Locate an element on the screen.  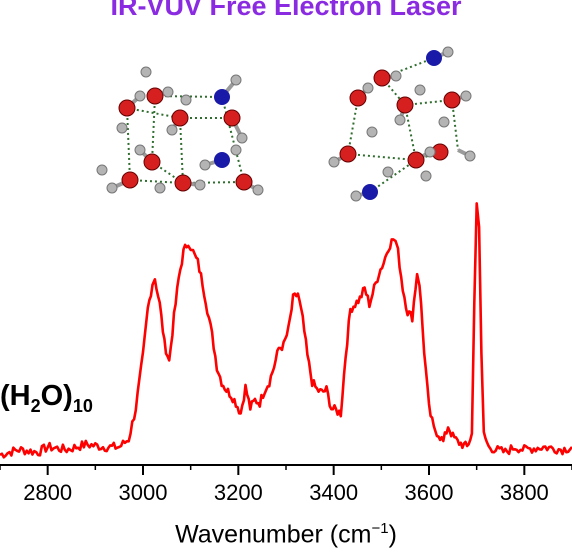
x-tick-label-3400: 3400 is located at coordinates (333, 492).